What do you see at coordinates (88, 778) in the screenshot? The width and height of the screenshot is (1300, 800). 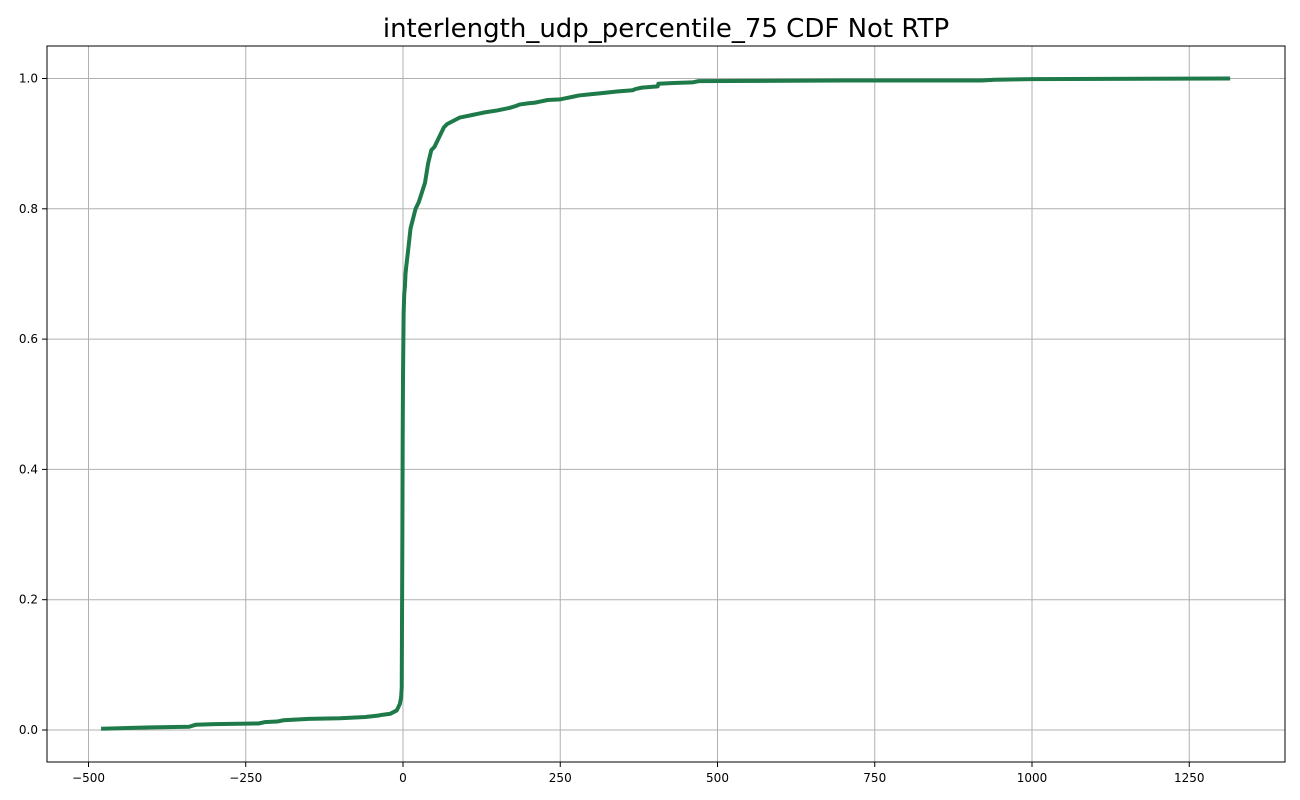 I see `x-tick-label: −500` at bounding box center [88, 778].